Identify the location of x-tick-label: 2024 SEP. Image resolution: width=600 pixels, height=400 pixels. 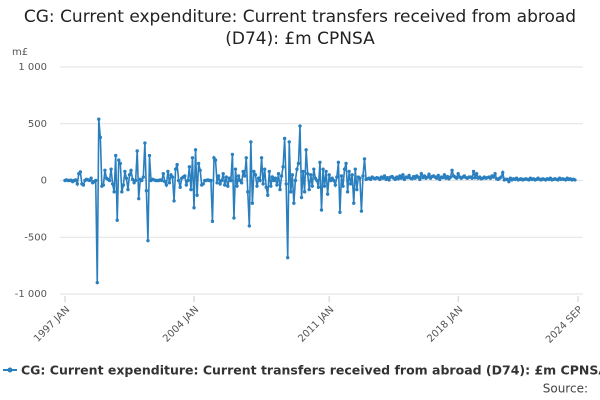
(564, 324).